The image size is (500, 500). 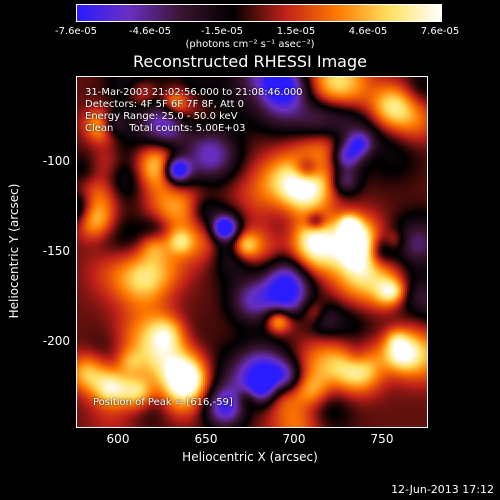 I want to click on colorbar, so click(x=259, y=13).